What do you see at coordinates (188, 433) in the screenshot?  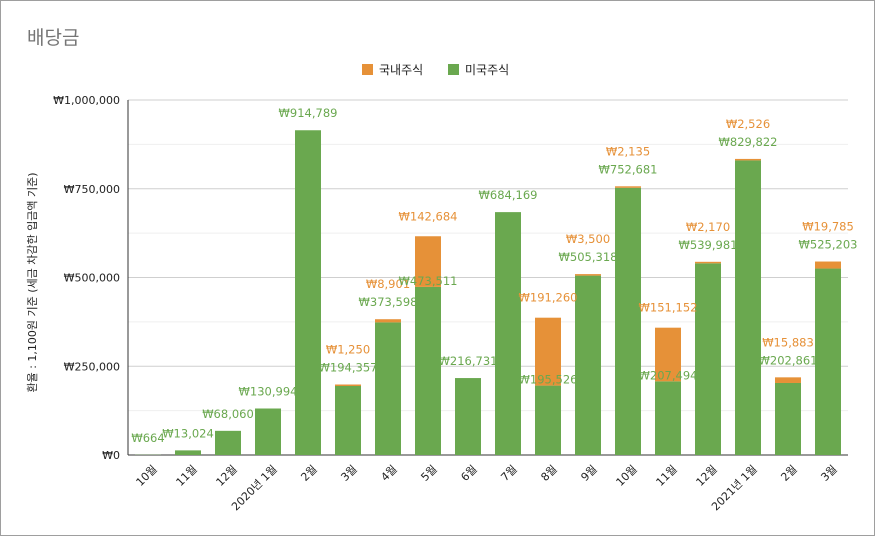 I see `data-label-us: ₩13,024` at bounding box center [188, 433].